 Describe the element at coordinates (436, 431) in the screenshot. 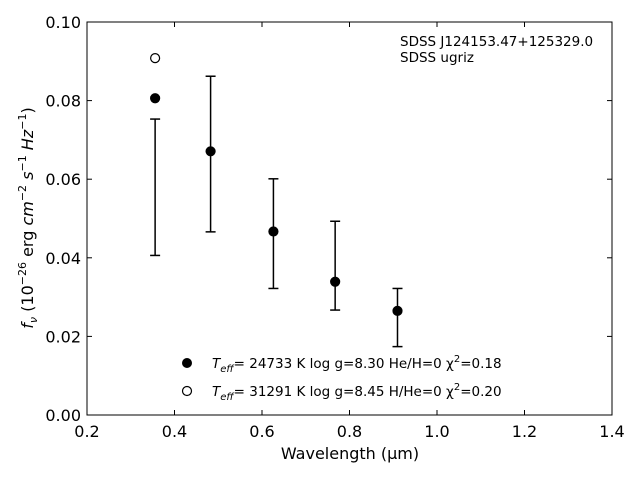

I see `x-tick-label: 1.0` at that location.